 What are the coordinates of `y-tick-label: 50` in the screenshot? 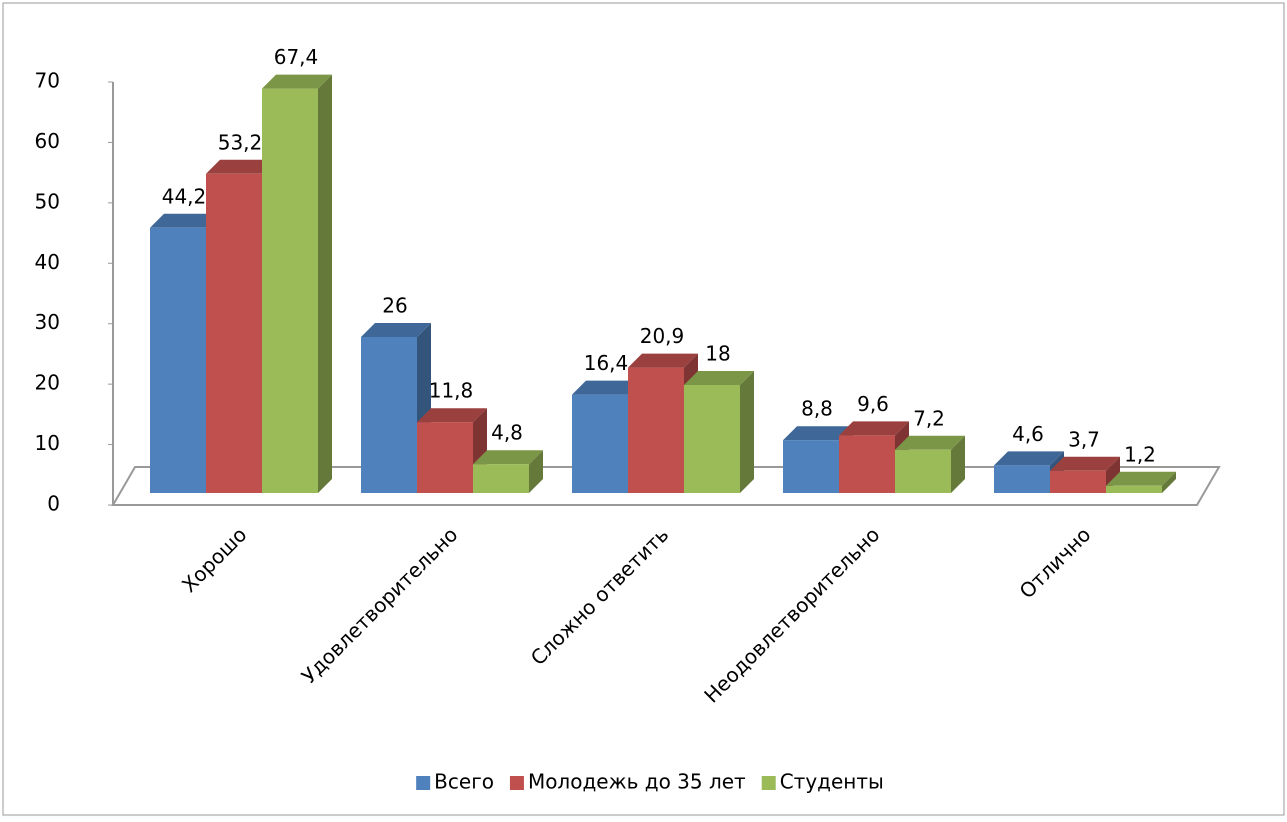 It's located at (47, 201).